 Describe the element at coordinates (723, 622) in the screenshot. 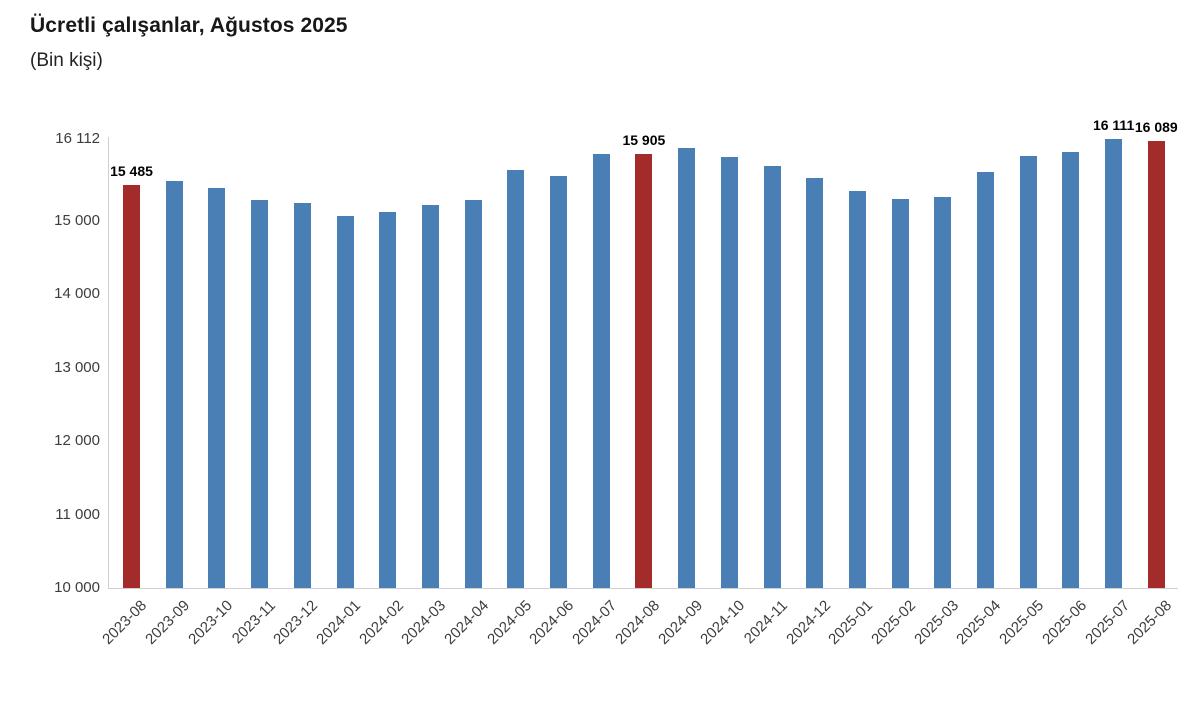

I see `x-axis-tick-label: 2024-10` at that location.